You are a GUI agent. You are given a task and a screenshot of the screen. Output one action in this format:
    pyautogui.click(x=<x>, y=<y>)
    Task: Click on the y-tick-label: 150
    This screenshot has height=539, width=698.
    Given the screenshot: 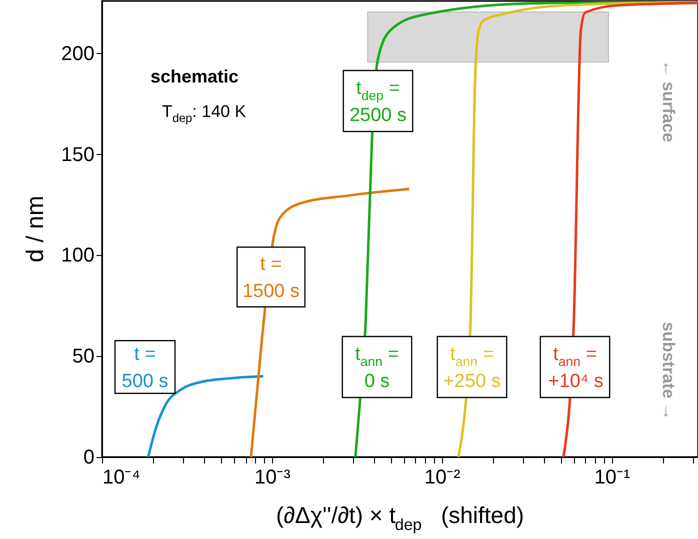 What is the action you would take?
    pyautogui.click(x=77, y=155)
    